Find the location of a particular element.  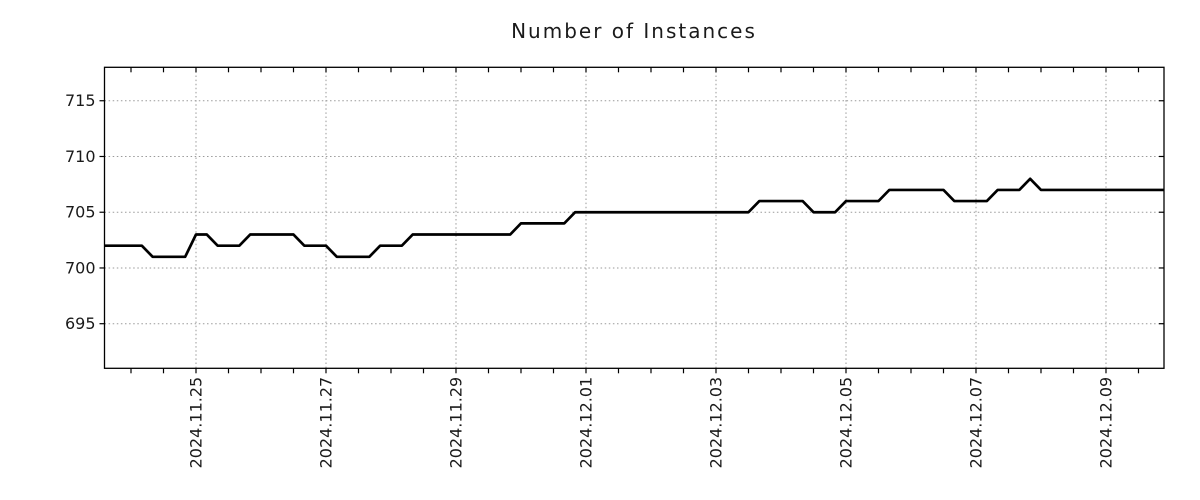

data-line is located at coordinates (634, 218).